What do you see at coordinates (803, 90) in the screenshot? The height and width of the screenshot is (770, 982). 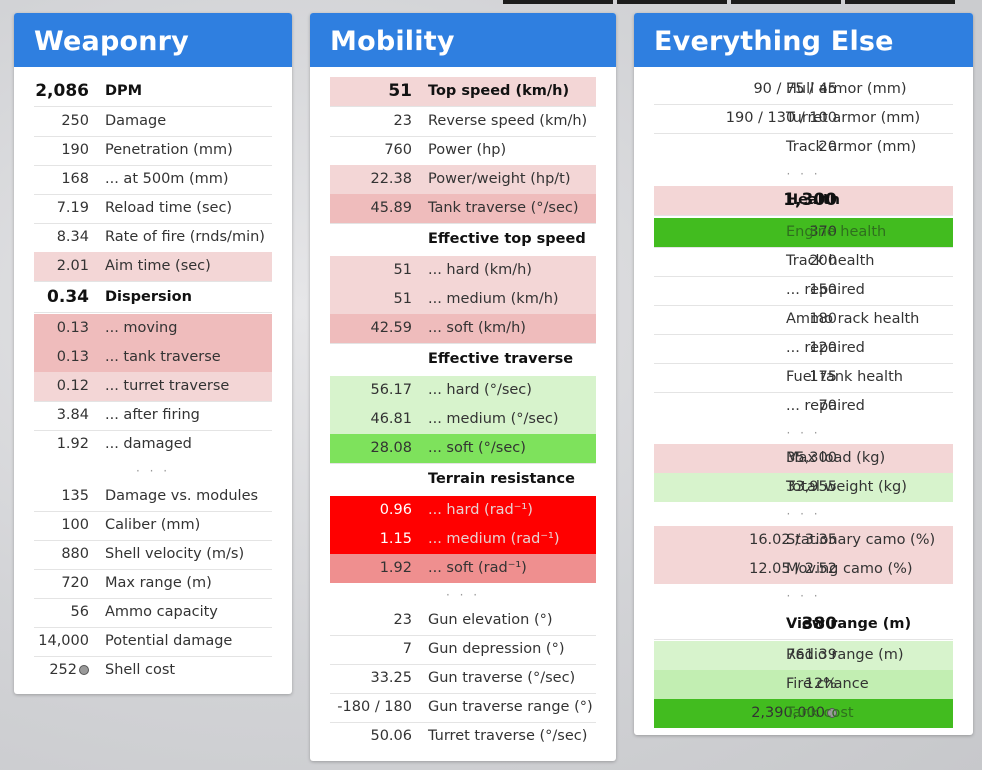 I see `stat-row: 90 / 75 / 45 Hull armor (mm)` at bounding box center [803, 90].